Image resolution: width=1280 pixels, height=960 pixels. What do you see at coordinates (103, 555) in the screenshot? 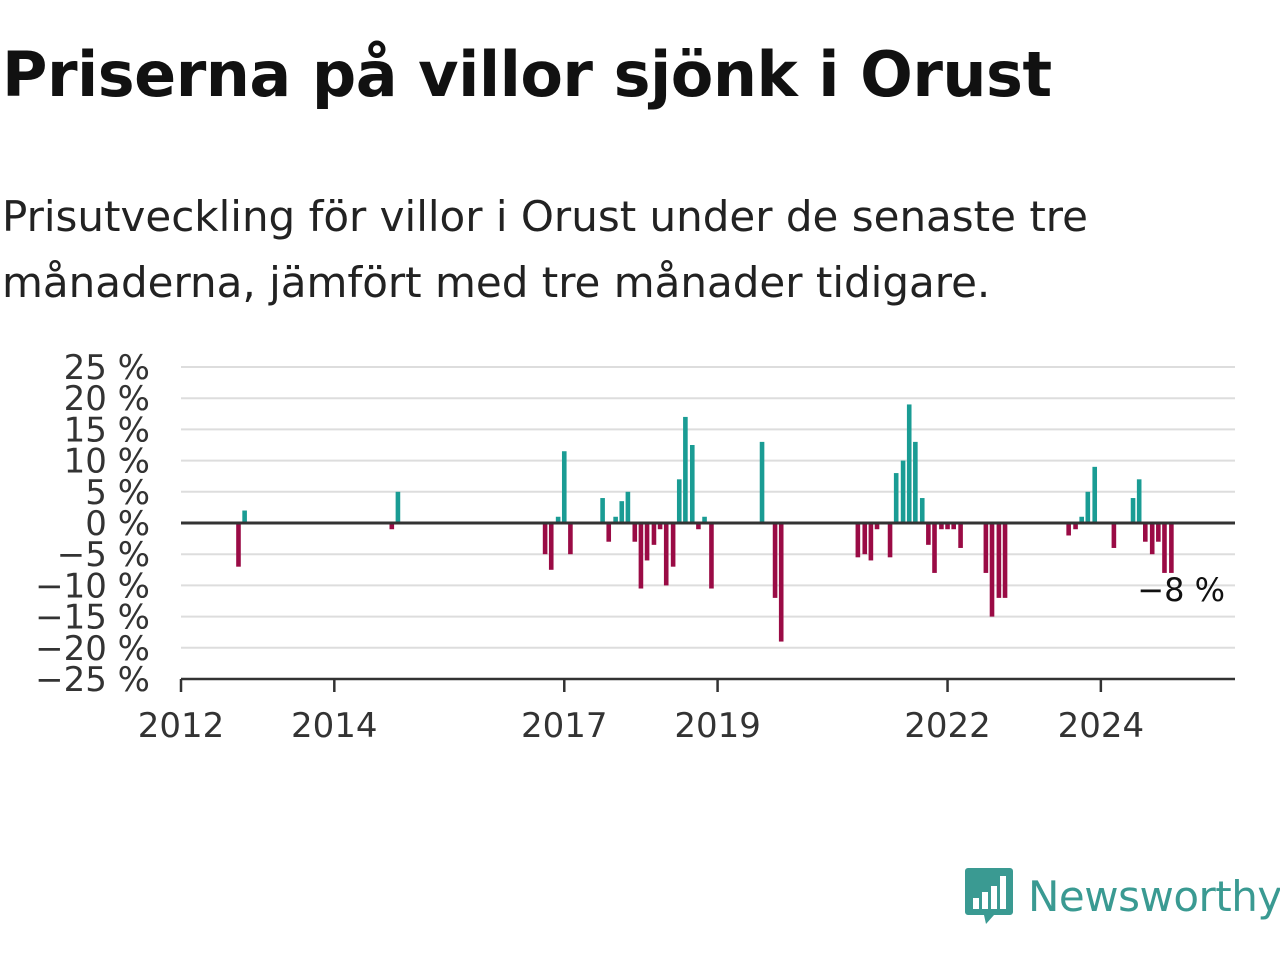
I see `y-tick-label: −5 %` at bounding box center [103, 555].